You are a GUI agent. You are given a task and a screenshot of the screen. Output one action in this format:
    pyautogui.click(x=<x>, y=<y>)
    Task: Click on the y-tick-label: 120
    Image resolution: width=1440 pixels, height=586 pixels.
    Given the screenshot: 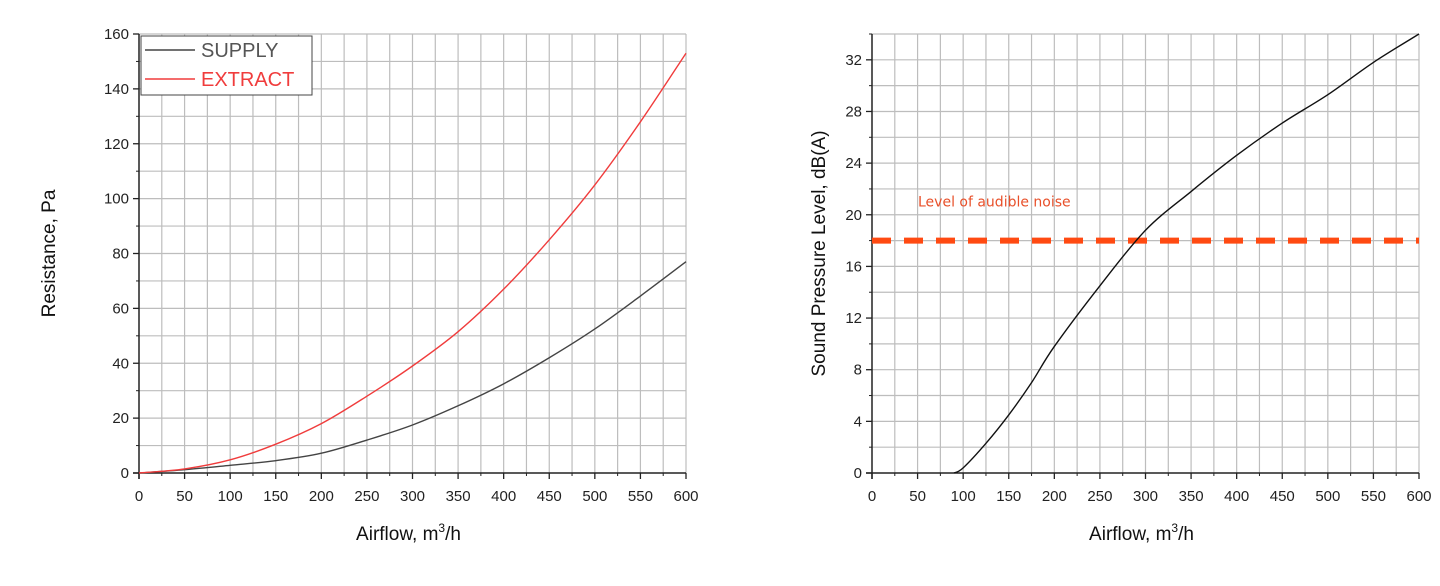 What is the action you would take?
    pyautogui.click(x=116, y=144)
    